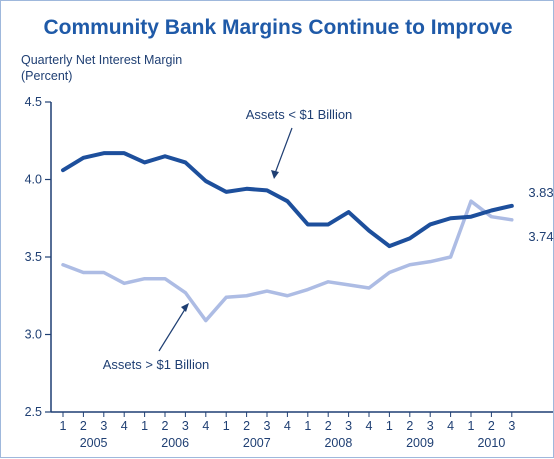  What do you see at coordinates (46, 76) in the screenshot?
I see `y-axis-label-line2: (Percent)` at bounding box center [46, 76].